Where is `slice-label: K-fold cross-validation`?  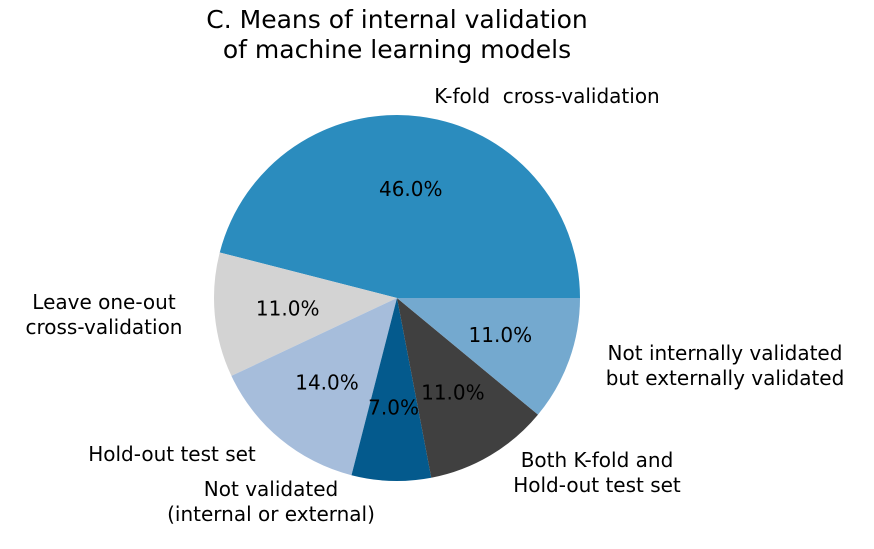 slice-label: K-fold cross-validation is located at coordinates (546, 96).